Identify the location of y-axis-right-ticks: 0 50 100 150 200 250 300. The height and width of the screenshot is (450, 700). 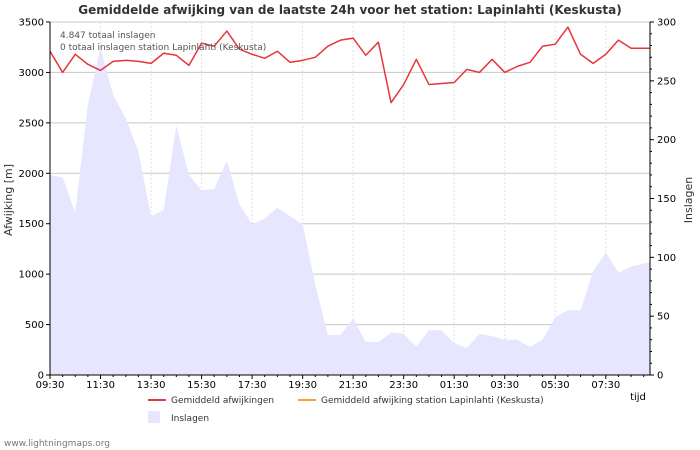
(663, 200).